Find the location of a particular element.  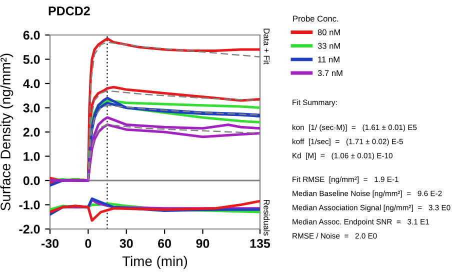

y-tick-label: 6.0 is located at coordinates (31, 35).